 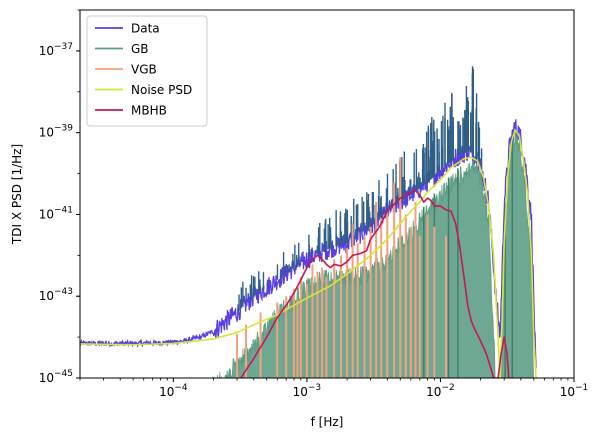 I want to click on legend-box, so click(x=147, y=71).